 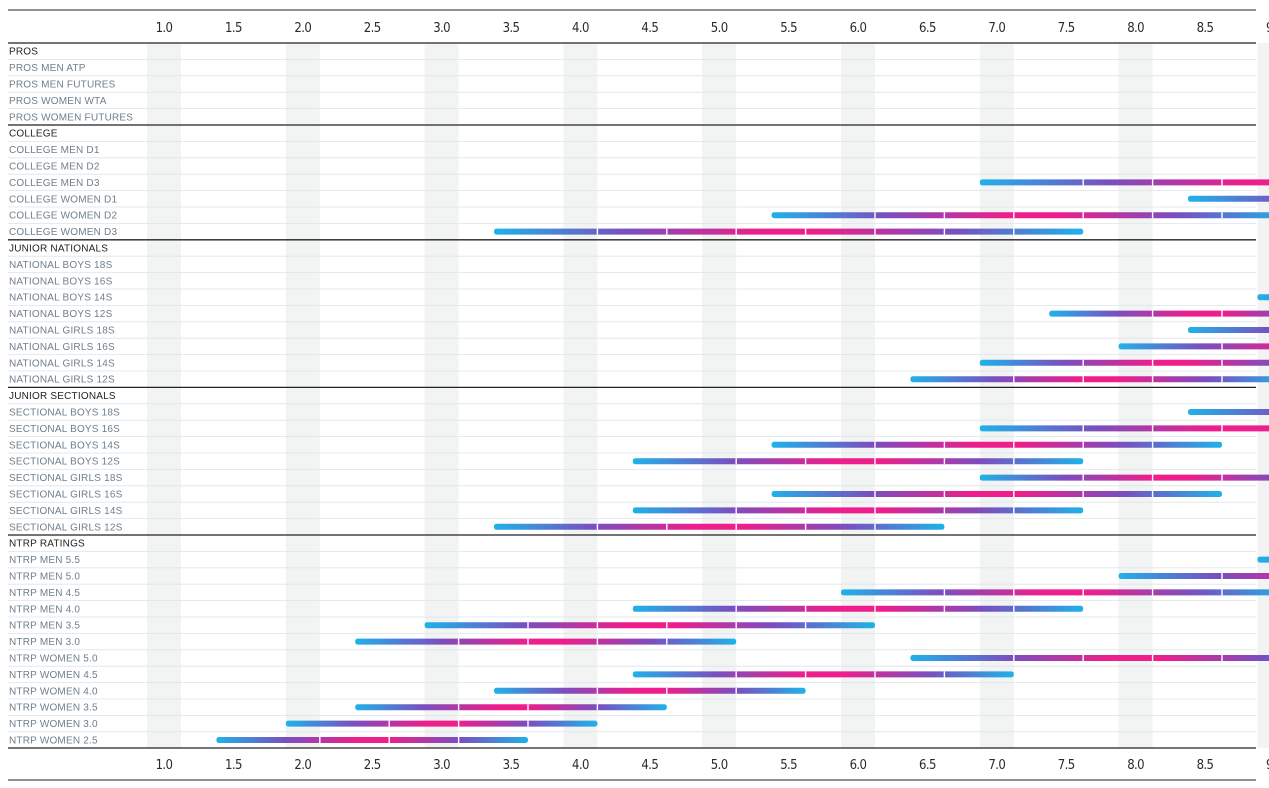 I want to click on row-label: NTRP WOMEN 4.0, so click(x=53, y=691).